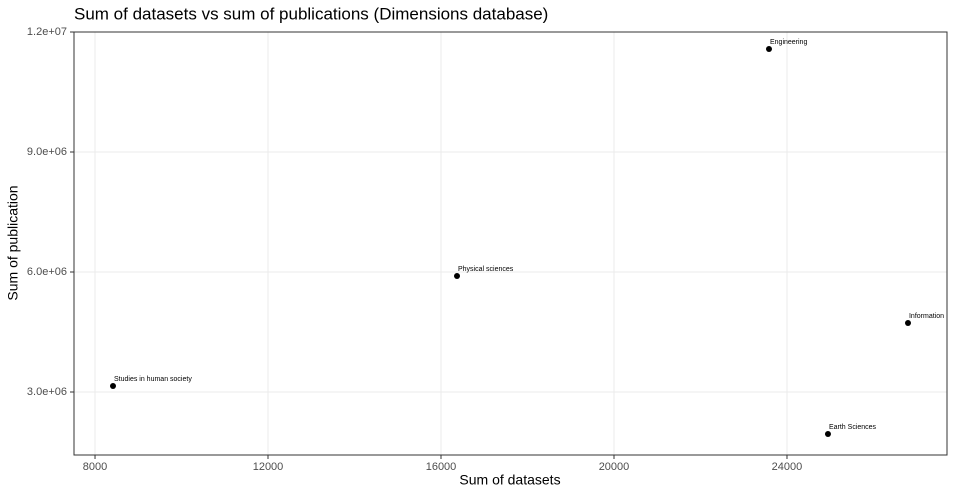 Image resolution: width=956 pixels, height=496 pixels. Describe the element at coordinates (47, 392) in the screenshot. I see `y-tick-label: 3.0e+06` at that location.